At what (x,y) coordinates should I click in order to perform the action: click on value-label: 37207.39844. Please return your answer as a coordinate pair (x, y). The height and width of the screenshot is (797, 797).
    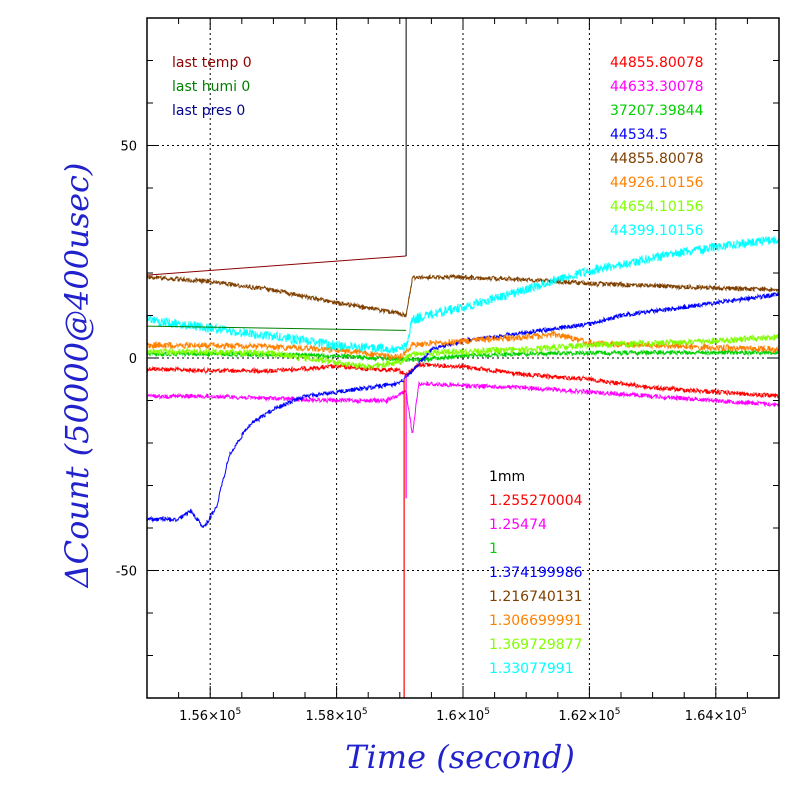
    Looking at the image, I should click on (657, 111).